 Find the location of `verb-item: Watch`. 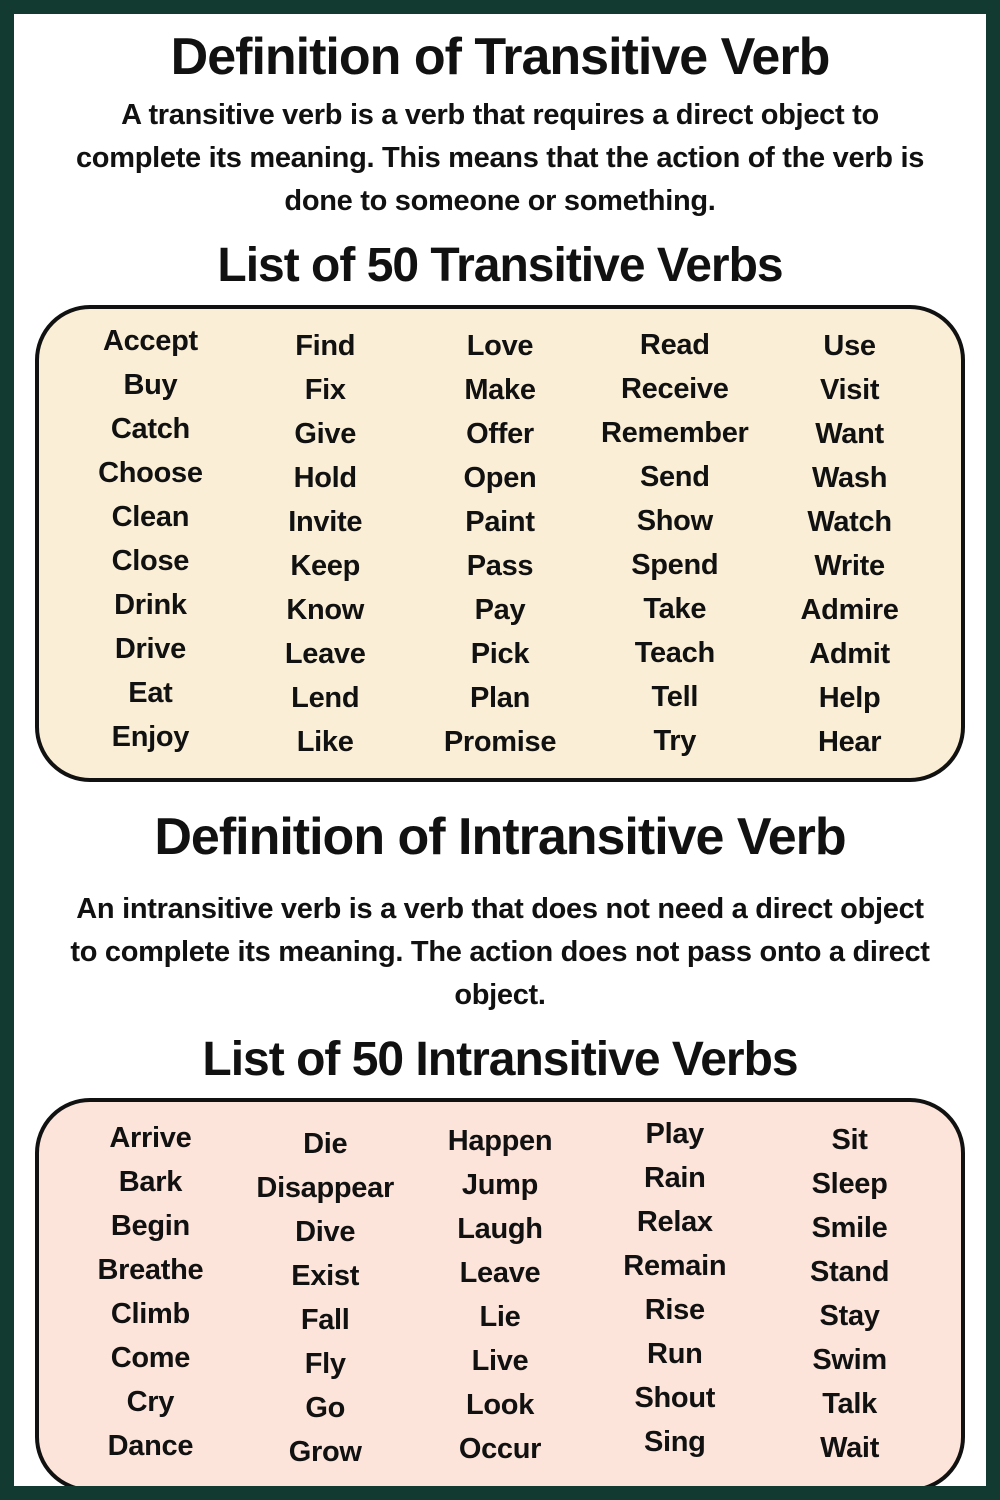

verb-item: Watch is located at coordinates (849, 521).